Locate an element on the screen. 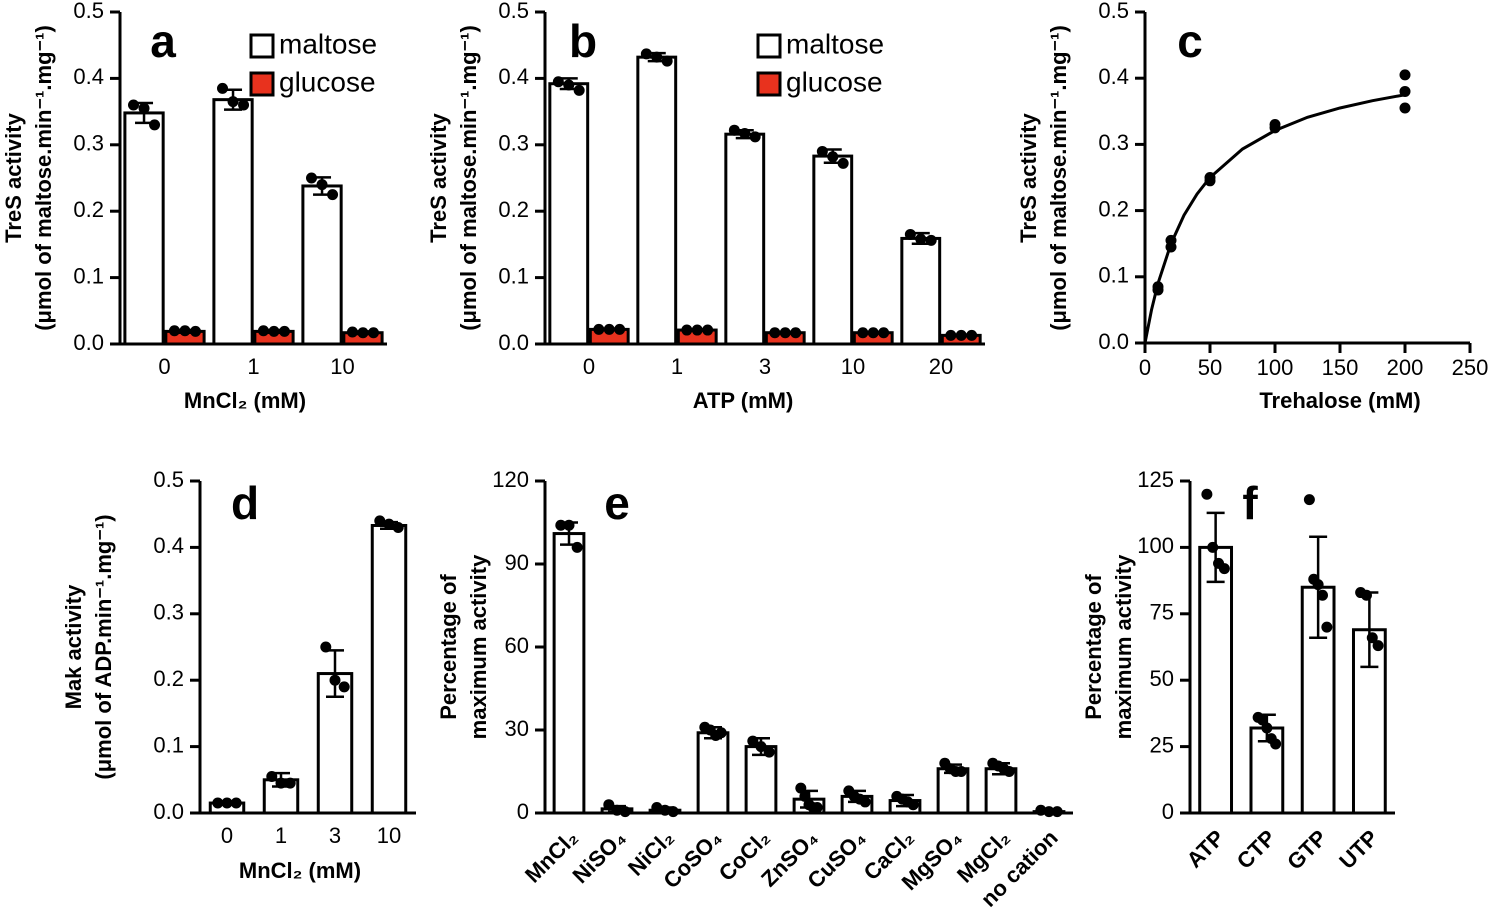  y-axis-label: Percentage of is located at coordinates (448, 647).